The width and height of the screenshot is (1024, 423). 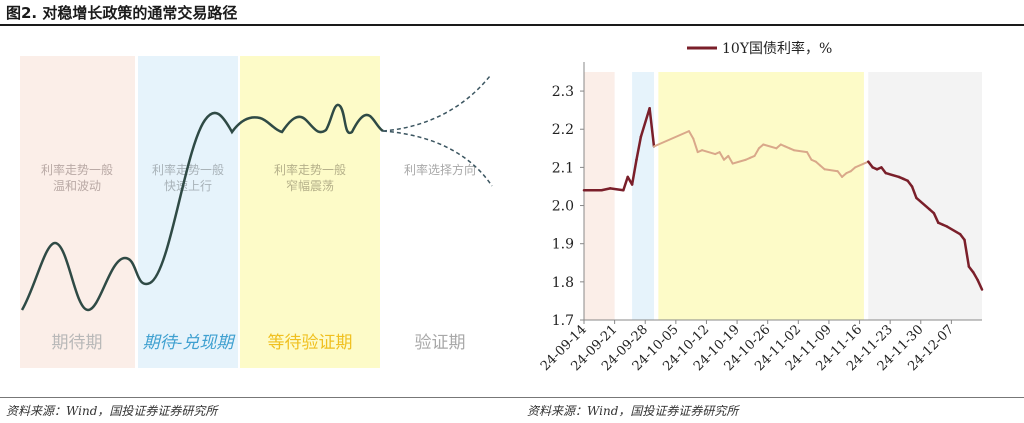 What do you see at coordinates (190, 343) in the screenshot?
I see `phase-label-2: 期待-兑现期` at bounding box center [190, 343].